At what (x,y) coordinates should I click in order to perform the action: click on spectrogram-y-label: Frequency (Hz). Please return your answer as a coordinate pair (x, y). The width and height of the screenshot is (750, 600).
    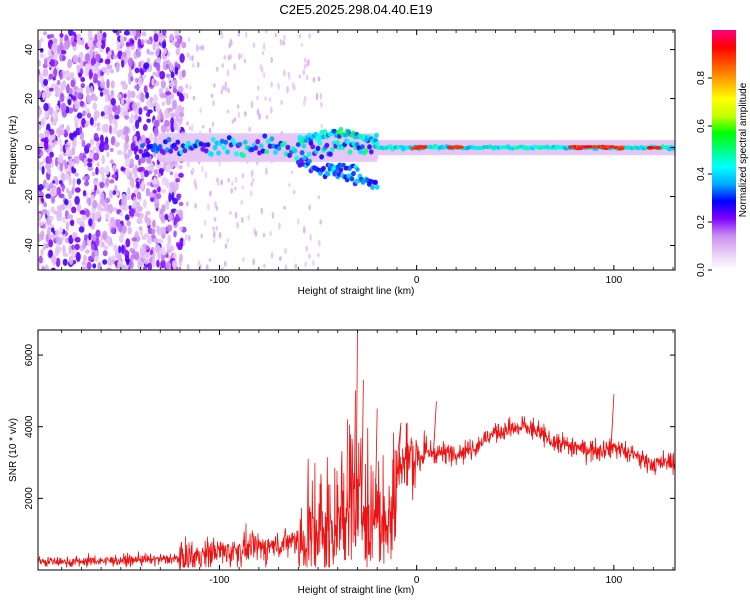
    Looking at the image, I should click on (13, 150).